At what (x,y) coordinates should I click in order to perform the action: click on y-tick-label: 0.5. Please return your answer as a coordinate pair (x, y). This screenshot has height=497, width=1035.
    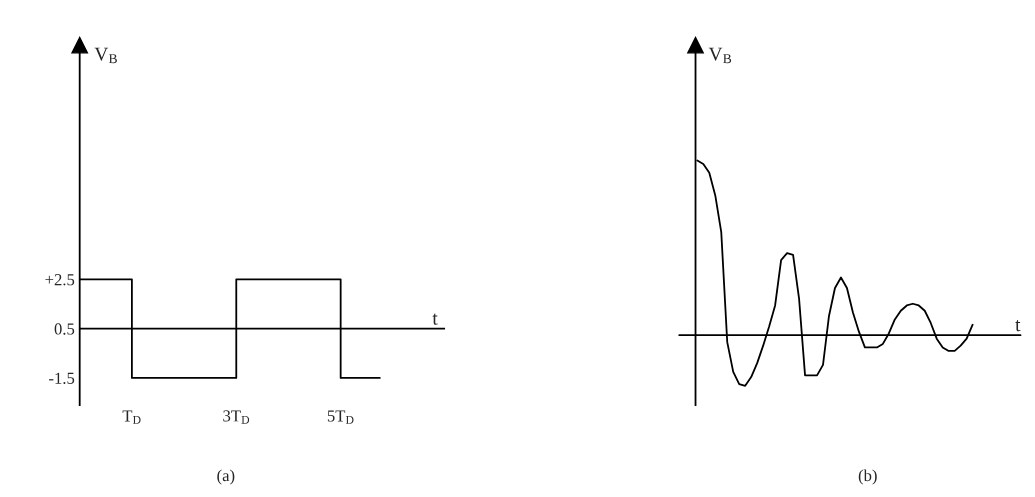
    Looking at the image, I should click on (64, 329).